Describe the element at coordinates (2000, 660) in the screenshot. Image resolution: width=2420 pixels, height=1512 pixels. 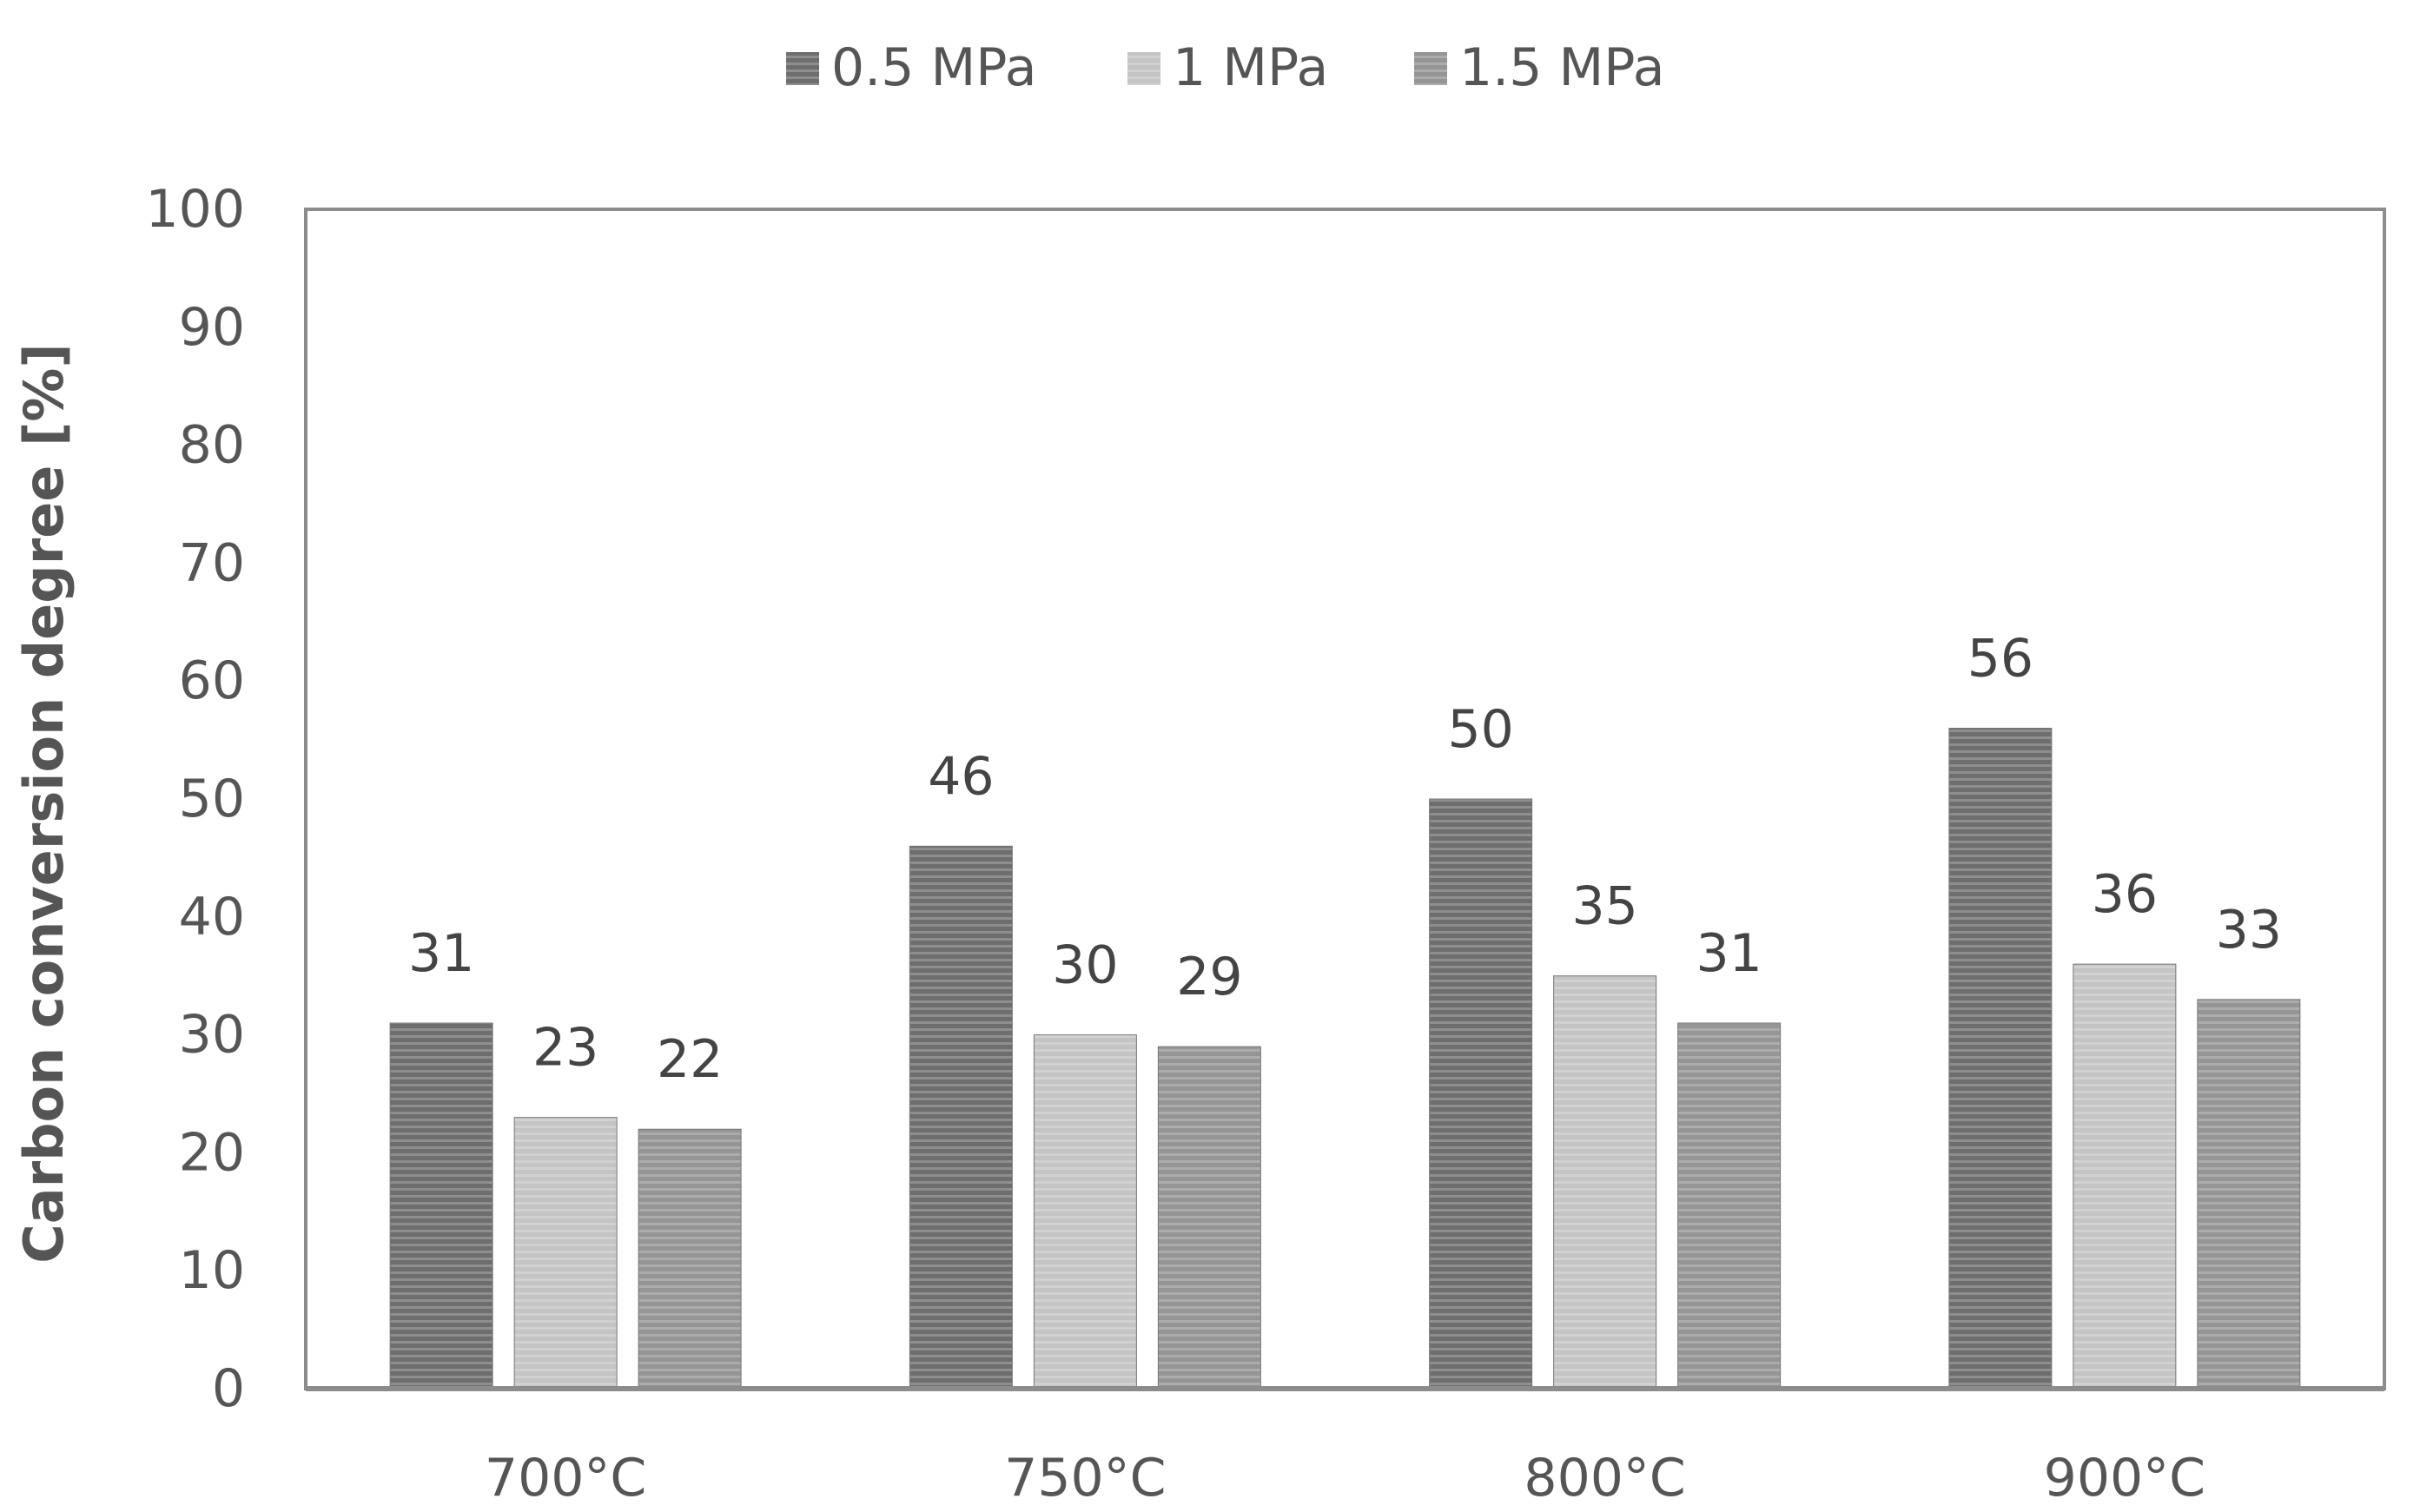
I see `data-label: 56` at that location.